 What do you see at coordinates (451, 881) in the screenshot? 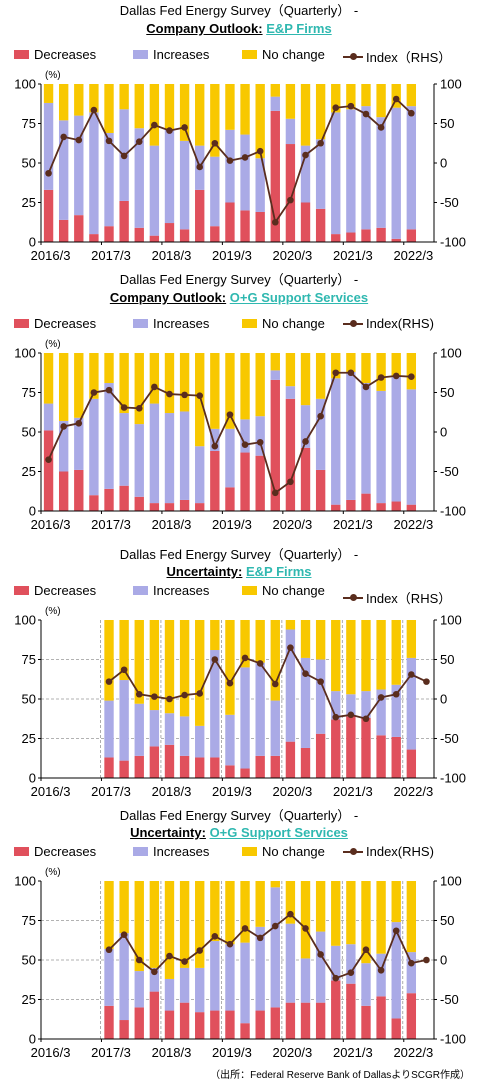
I see `y-tick-label-right: 100` at bounding box center [451, 881].